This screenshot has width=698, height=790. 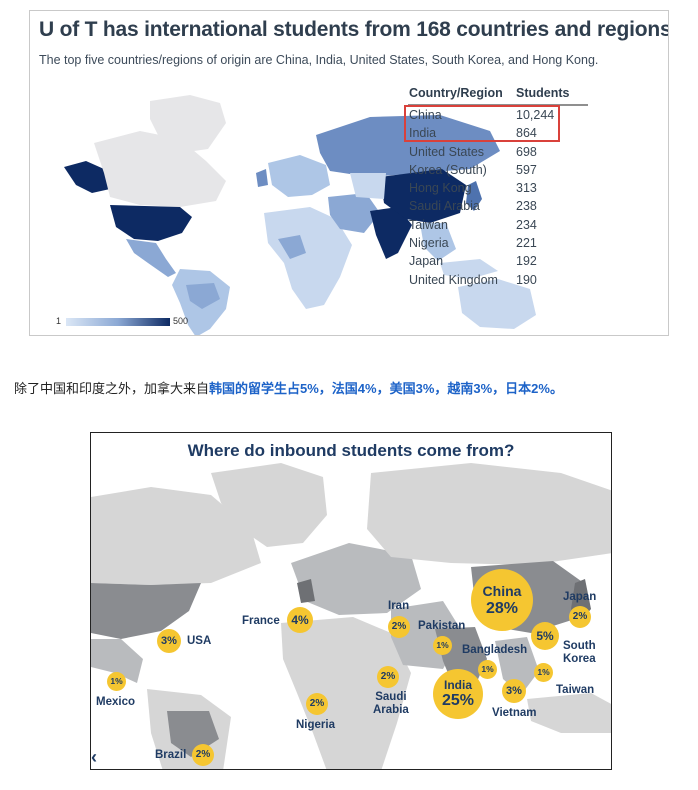 I want to click on cell-students: 10,244, so click(x=535, y=115).